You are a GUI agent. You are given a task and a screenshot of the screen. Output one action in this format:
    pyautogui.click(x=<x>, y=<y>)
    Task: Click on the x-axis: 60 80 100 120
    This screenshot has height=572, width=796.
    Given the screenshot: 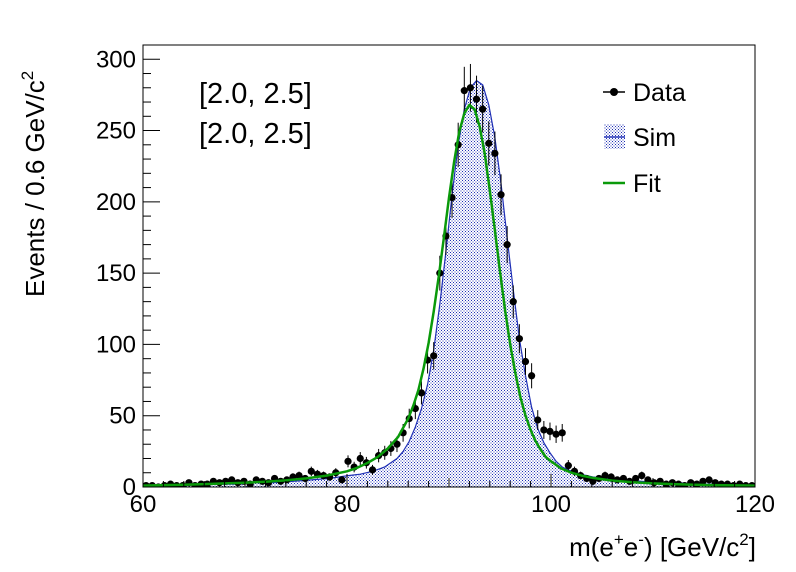 What is the action you would take?
    pyautogui.click(x=452, y=496)
    